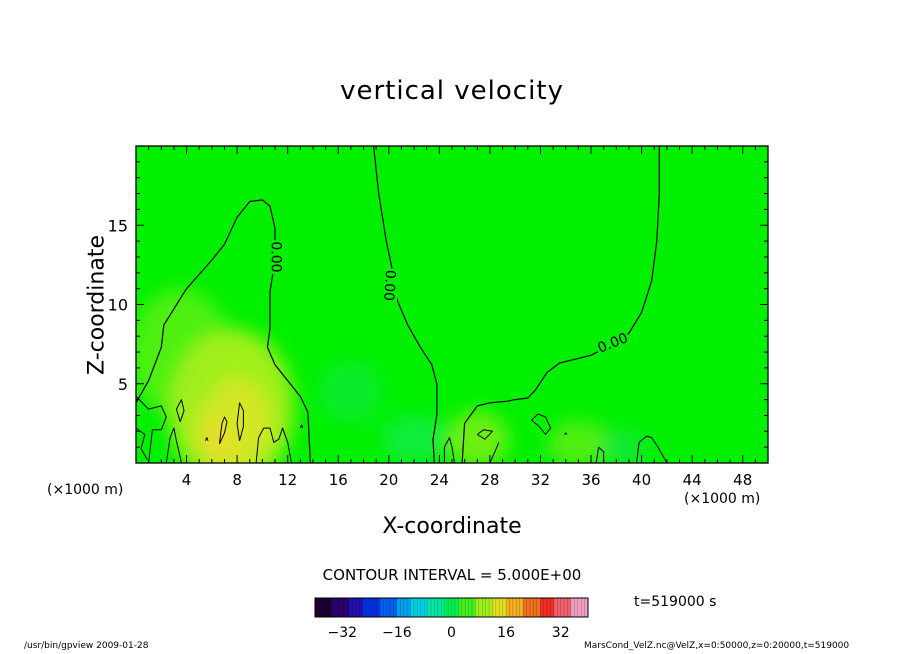  What do you see at coordinates (187, 480) in the screenshot?
I see `x-tick-label: 4` at bounding box center [187, 480].